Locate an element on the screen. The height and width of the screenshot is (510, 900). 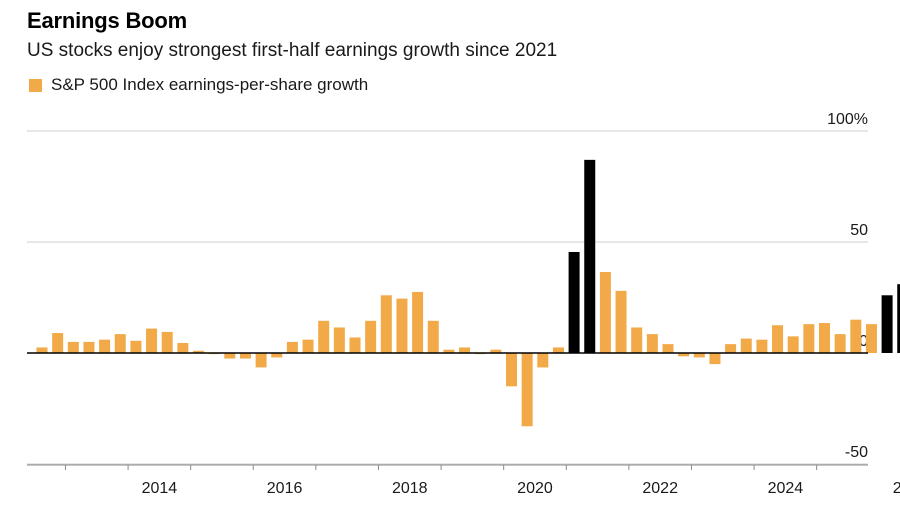
y-tick-label: 50 is located at coordinates (859, 230).